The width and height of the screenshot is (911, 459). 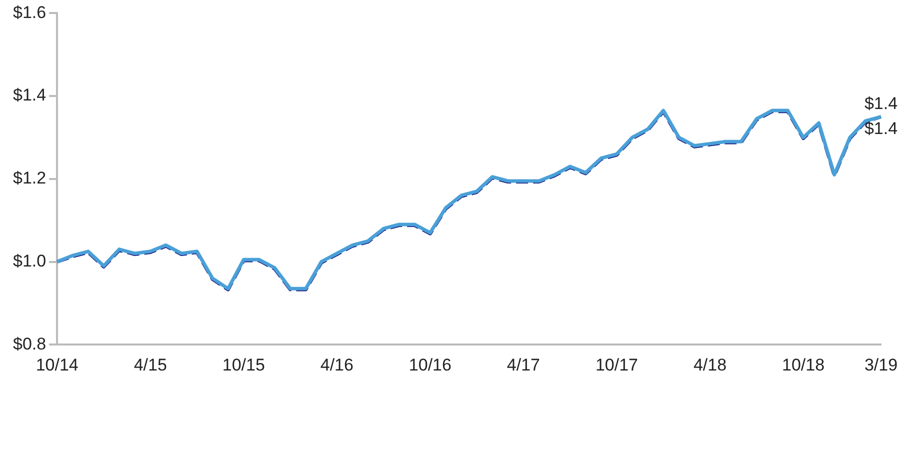 What do you see at coordinates (57, 364) in the screenshot?
I see `x-tick-label: 10/14` at bounding box center [57, 364].